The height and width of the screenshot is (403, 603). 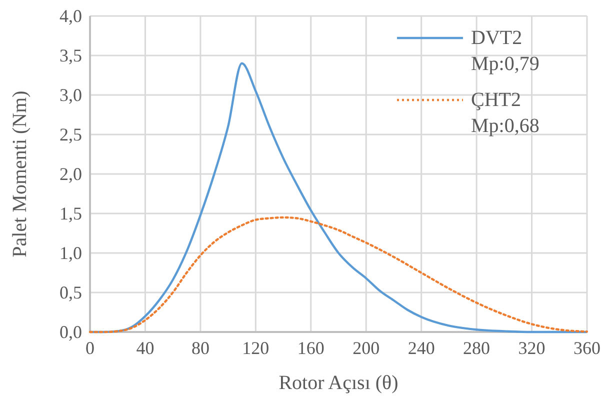 What do you see at coordinates (71, 16) in the screenshot?
I see `y-tick-label: 4,0` at bounding box center [71, 16].